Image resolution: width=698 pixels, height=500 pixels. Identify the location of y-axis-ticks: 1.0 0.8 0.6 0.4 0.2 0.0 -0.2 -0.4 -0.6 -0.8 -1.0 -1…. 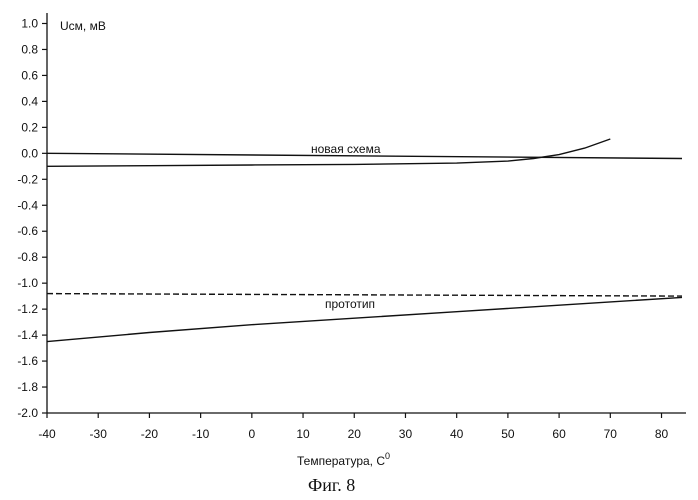
(32, 218).